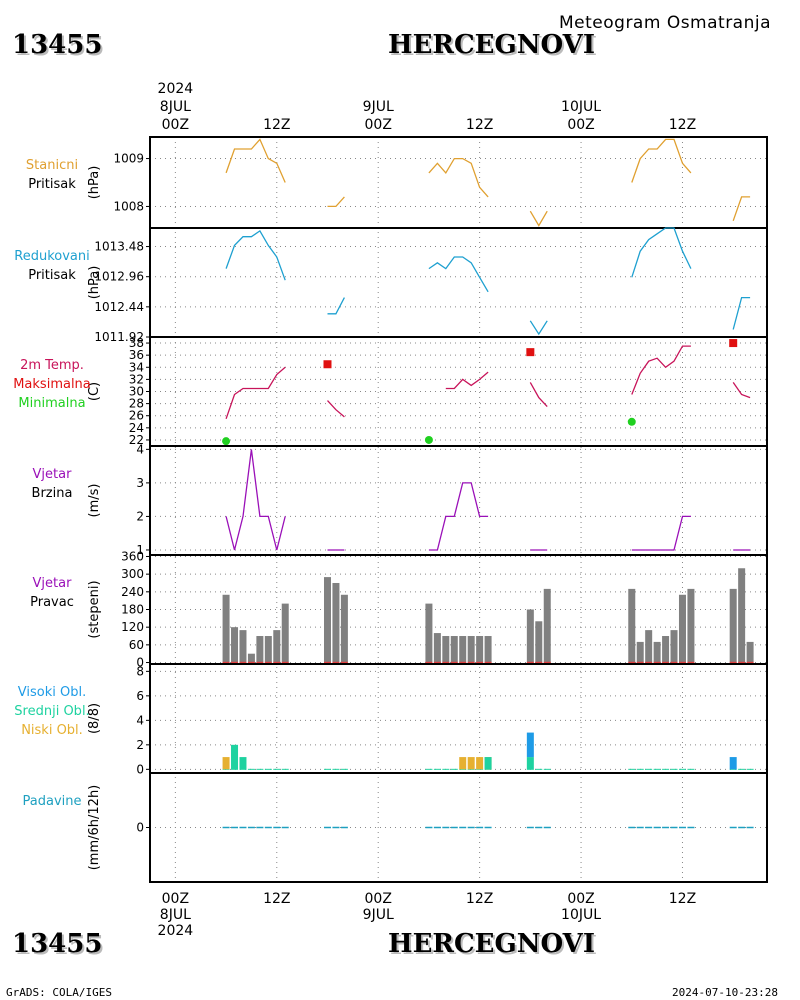 The width and height of the screenshot is (800, 1000). Describe the element at coordinates (94, 501) in the screenshot. I see `wind_speed-axis-label: (m/s)` at that location.